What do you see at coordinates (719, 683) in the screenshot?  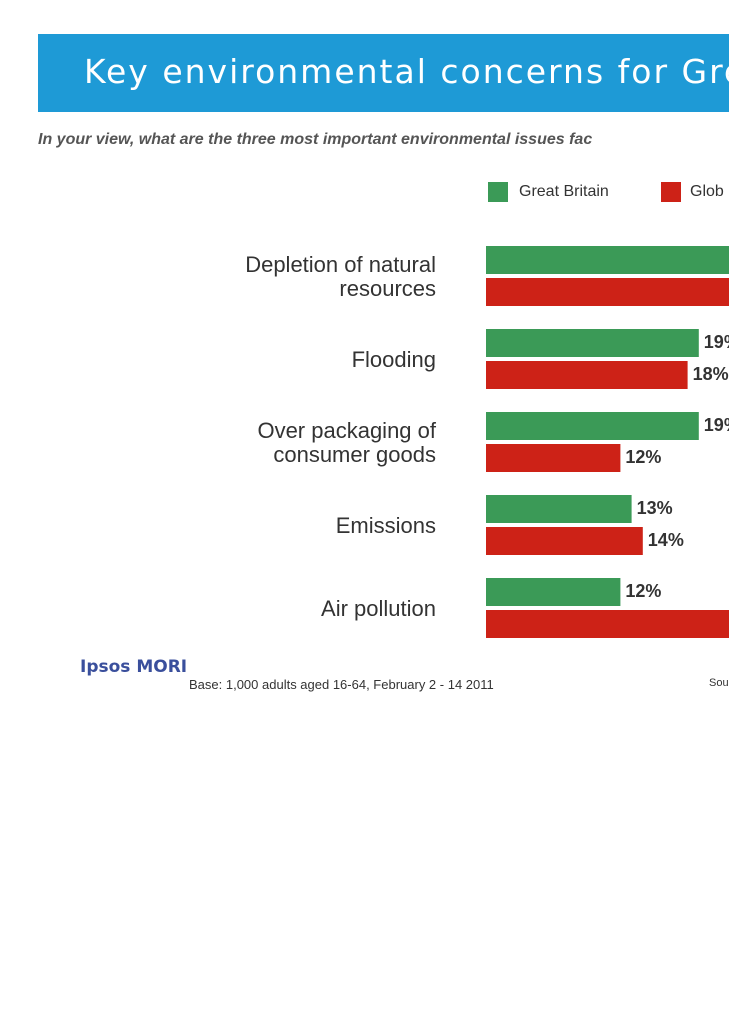 I see `source-note: Sou` at bounding box center [719, 683].